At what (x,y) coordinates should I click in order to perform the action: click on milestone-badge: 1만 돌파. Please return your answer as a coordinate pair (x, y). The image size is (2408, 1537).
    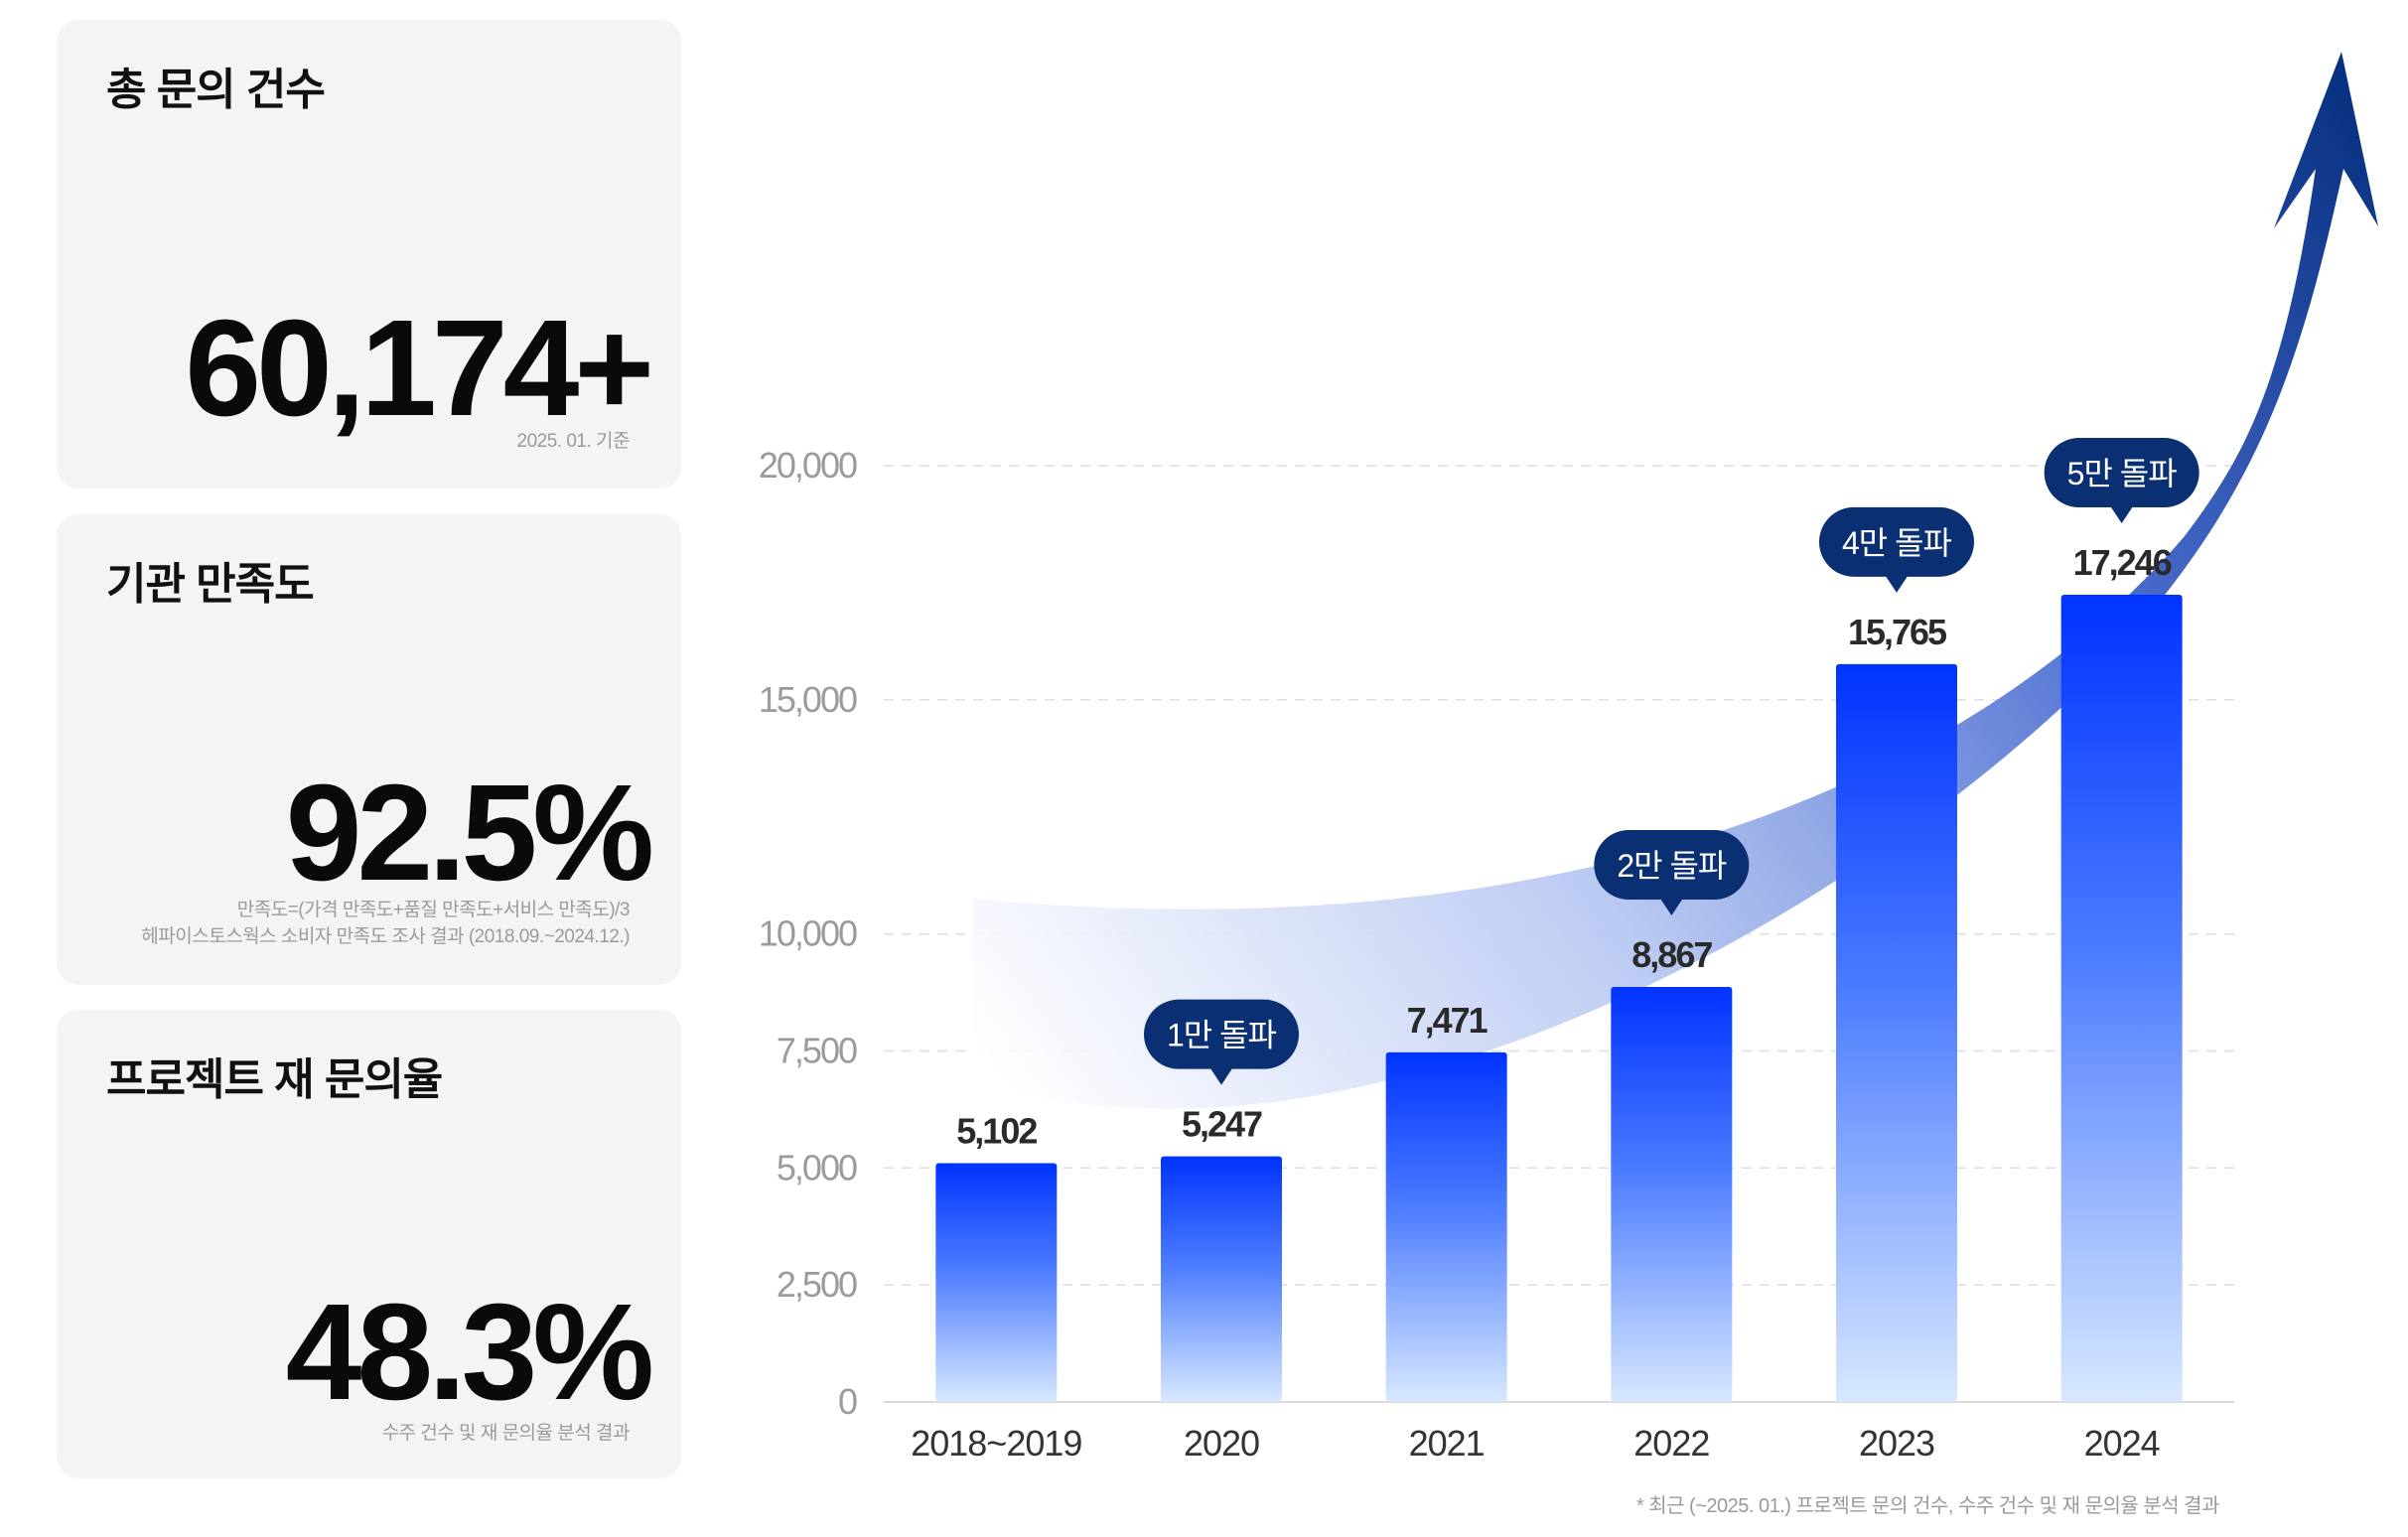
    Looking at the image, I should click on (1221, 1042).